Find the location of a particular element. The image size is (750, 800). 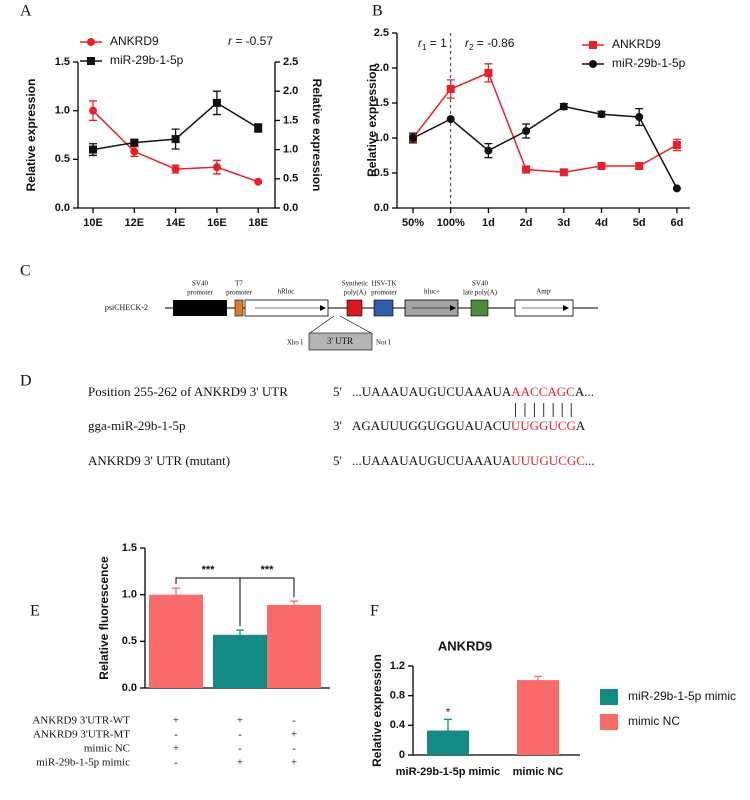

x-tick-label: 100% is located at coordinates (451, 223).